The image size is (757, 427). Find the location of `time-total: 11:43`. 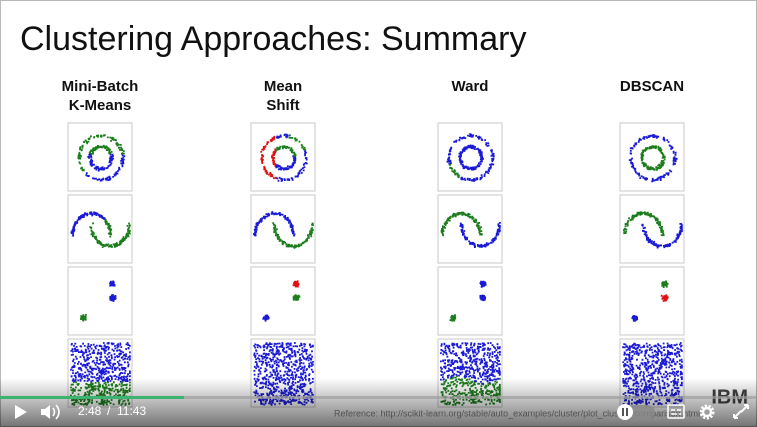

time-total: 11:43 is located at coordinates (131, 411).